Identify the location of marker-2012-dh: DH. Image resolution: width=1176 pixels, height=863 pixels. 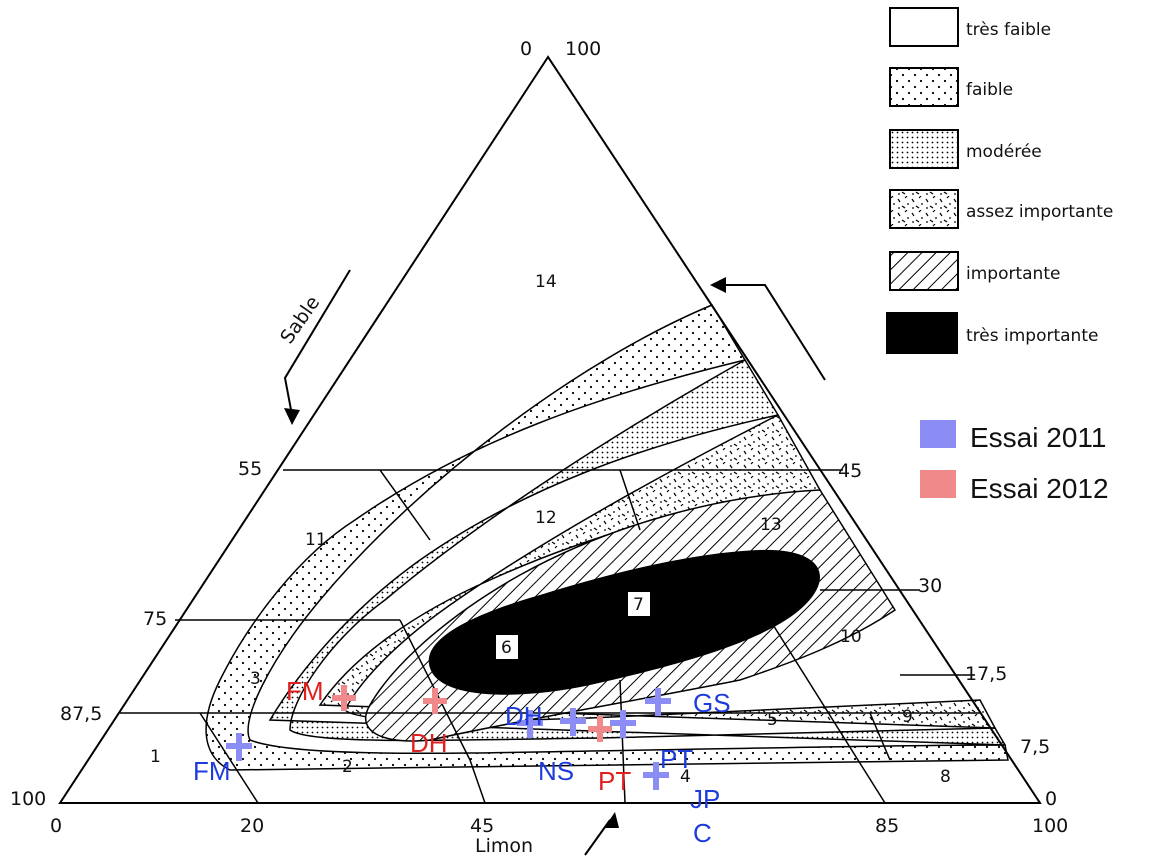
(429, 743).